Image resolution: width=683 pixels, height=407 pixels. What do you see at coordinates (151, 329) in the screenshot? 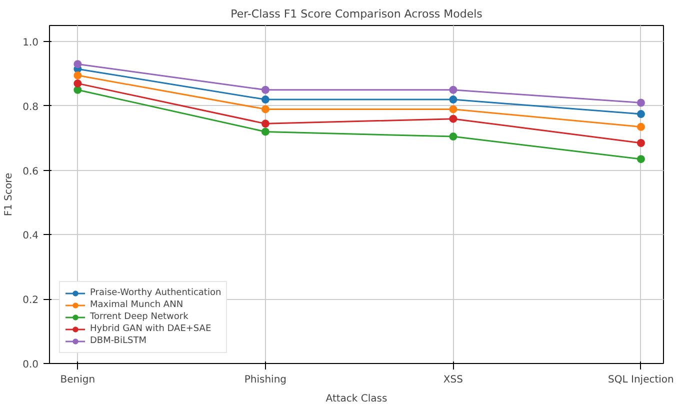
I see `legend-label: Hybrid GAN with DAE+SAE` at bounding box center [151, 329].